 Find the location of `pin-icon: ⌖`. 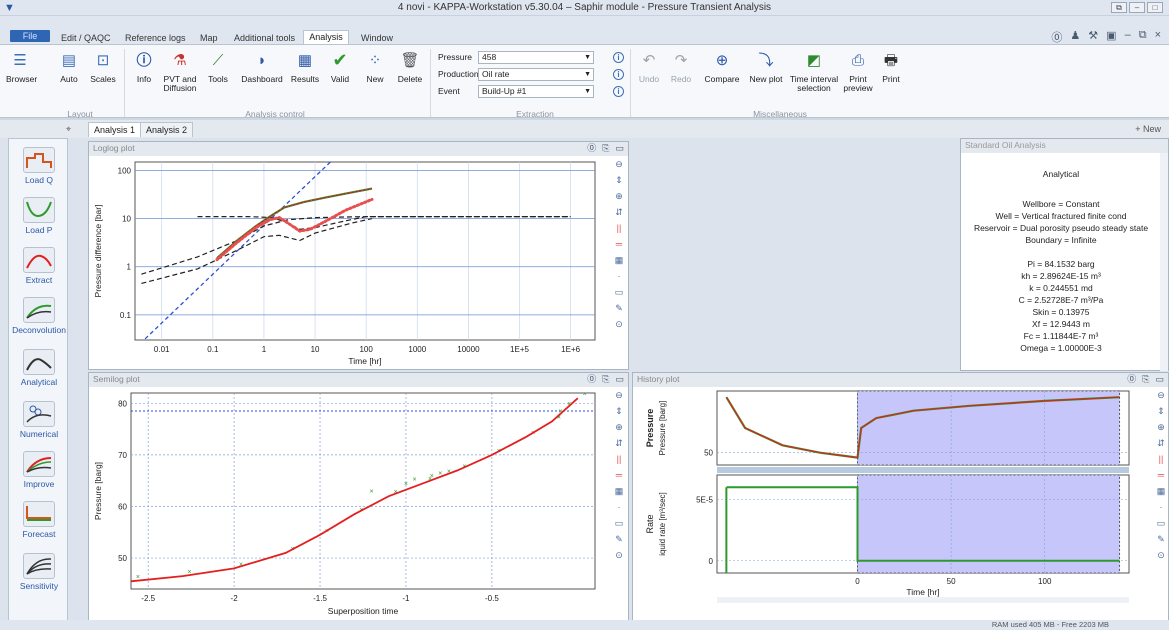

pin-icon: ⌖ is located at coordinates (69, 129).